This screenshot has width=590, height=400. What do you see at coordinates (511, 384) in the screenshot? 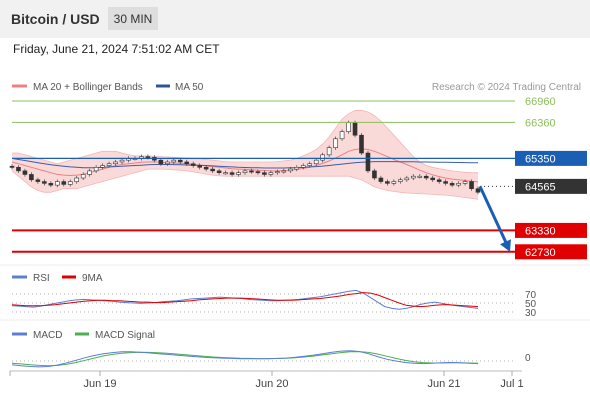
I see `x-tick-label: Jul 1` at bounding box center [511, 384].